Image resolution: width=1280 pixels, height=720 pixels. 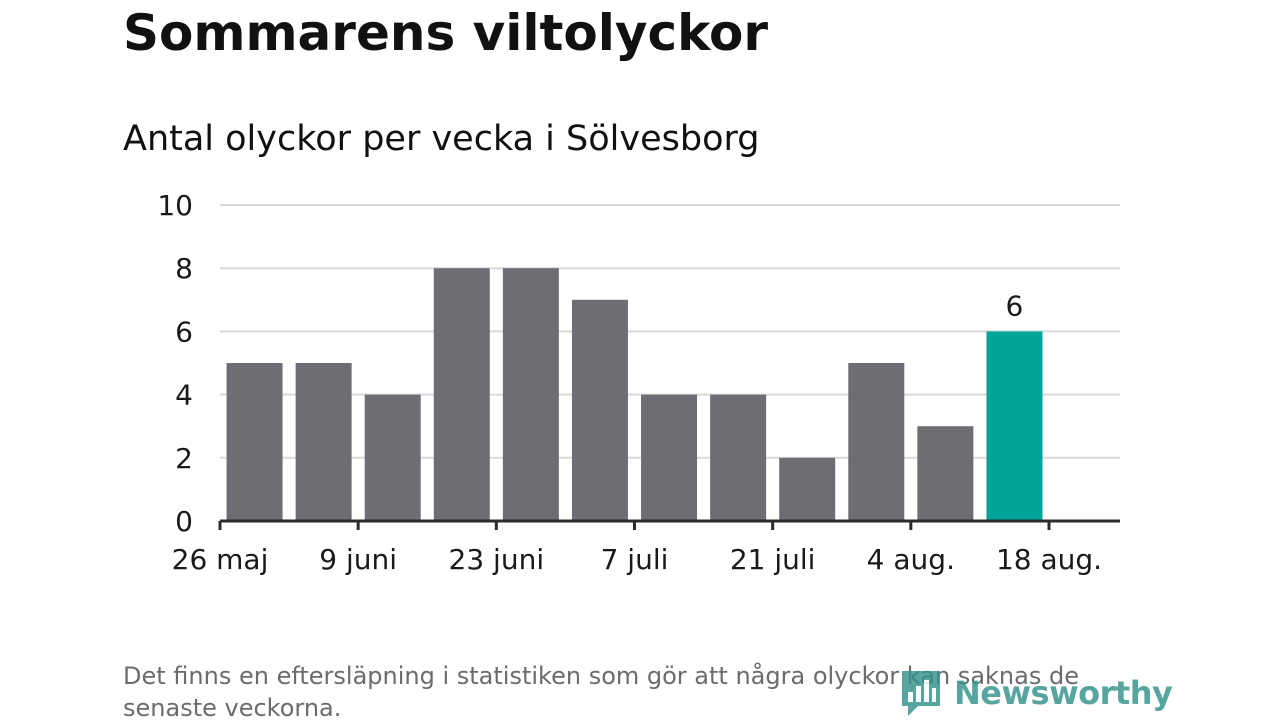 What do you see at coordinates (446, 33) in the screenshot?
I see `chart-title: Sommarens viltolyckor` at bounding box center [446, 33].